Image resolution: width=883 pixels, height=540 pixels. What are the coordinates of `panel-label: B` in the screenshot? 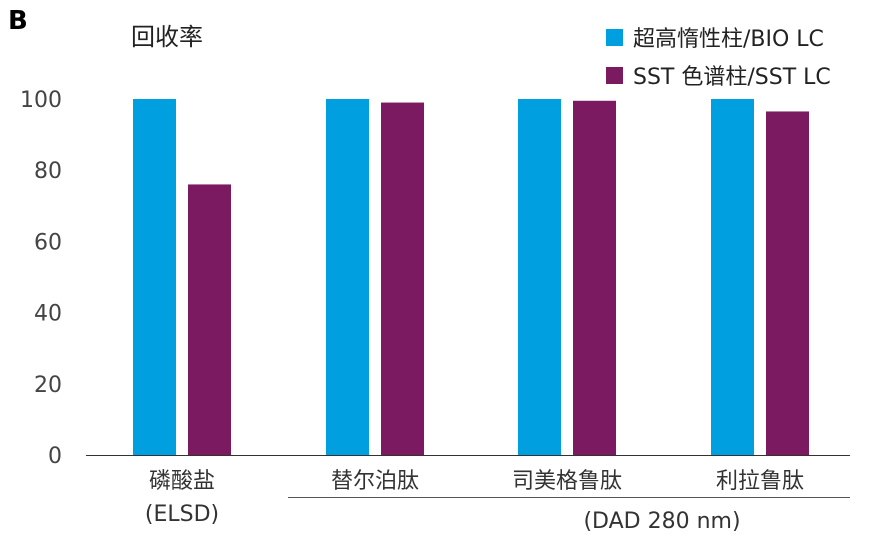 It's located at (18, 21).